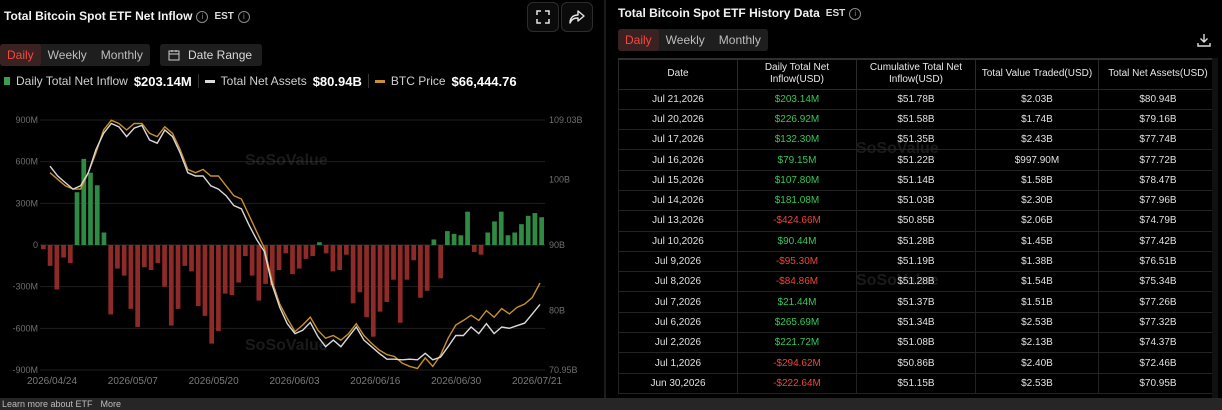 This screenshot has width=1222, height=410. Describe the element at coordinates (1036, 261) in the screenshot. I see `table-cell: $1.38B` at that location.